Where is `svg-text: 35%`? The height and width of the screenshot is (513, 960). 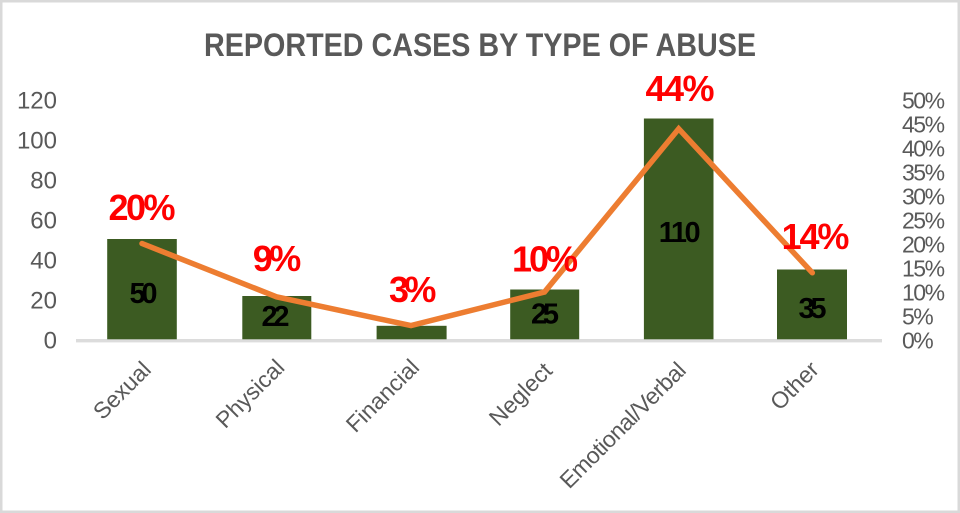 svg-text: 35% is located at coordinates (923, 173).